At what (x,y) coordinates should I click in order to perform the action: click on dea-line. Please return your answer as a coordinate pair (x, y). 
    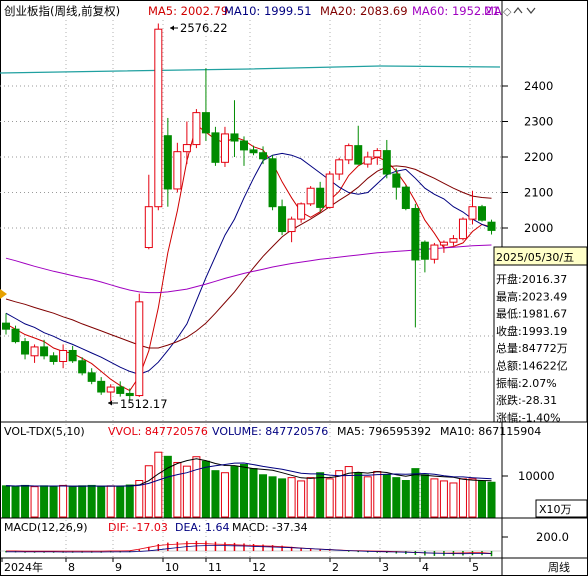
    Looking at the image, I should click on (249, 550).